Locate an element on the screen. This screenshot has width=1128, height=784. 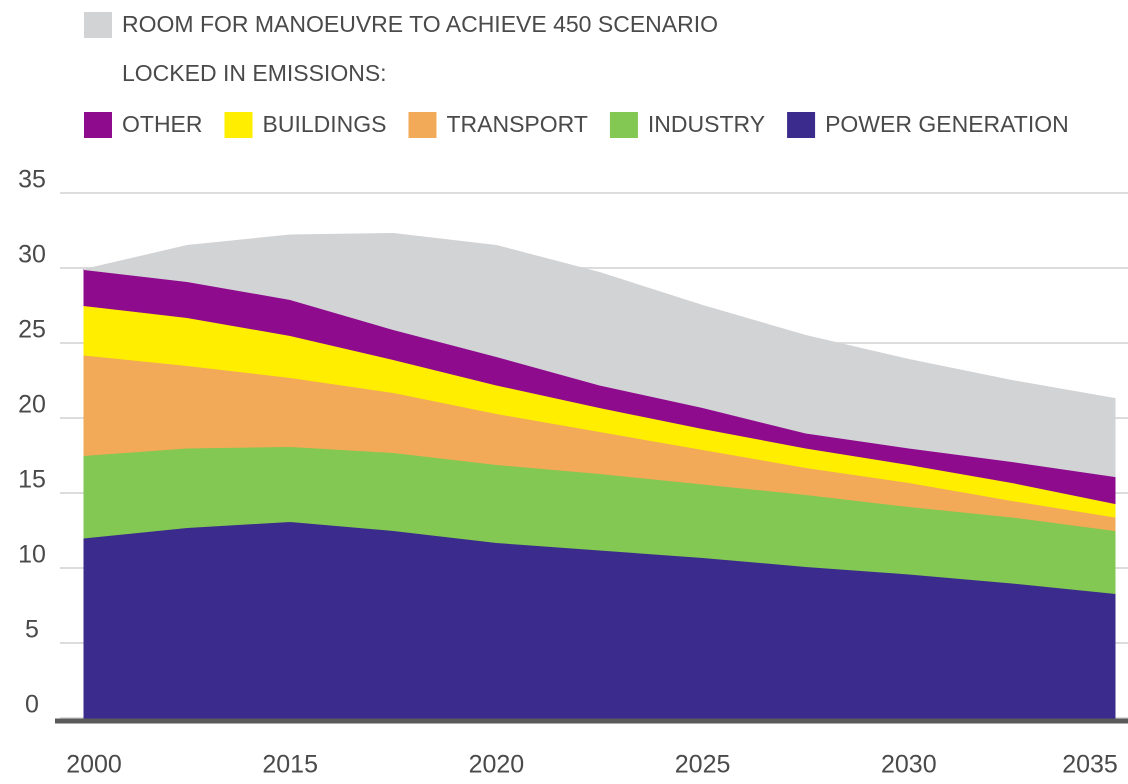
y-tick-label: 10 is located at coordinates (32, 555).